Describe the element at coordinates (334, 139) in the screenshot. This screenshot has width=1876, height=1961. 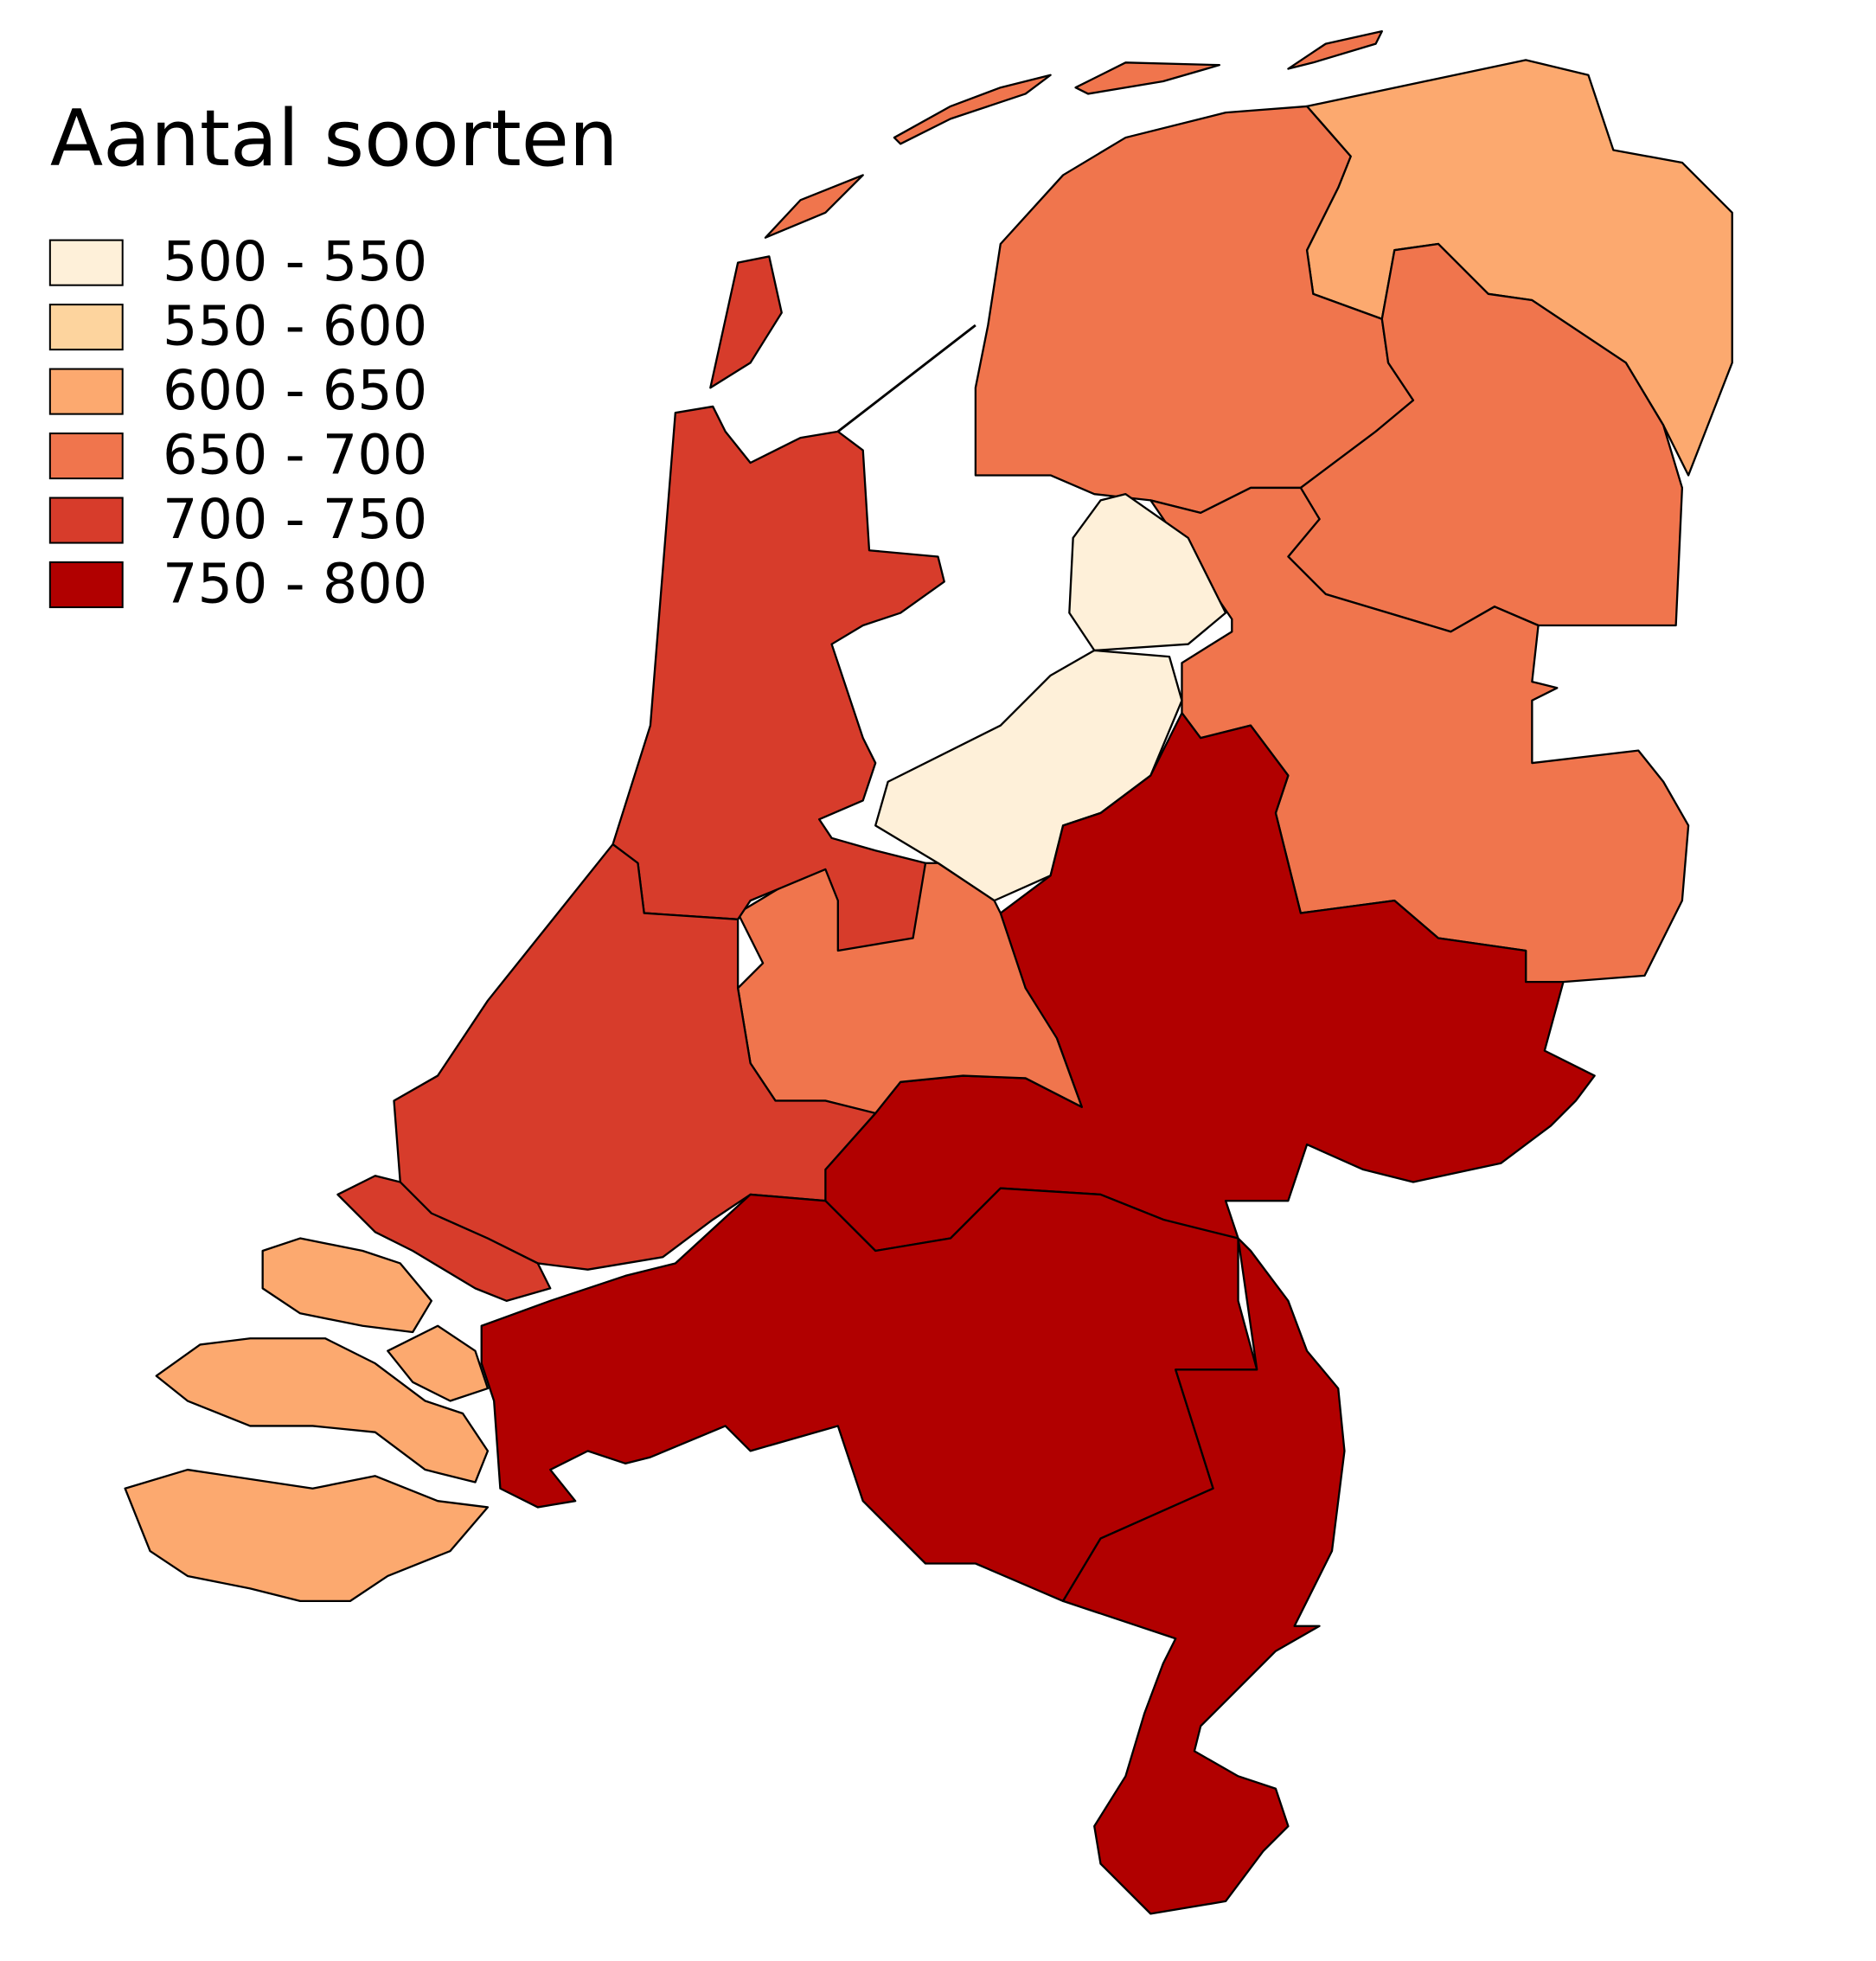
I see `legend-title: Aantal soorten` at that location.